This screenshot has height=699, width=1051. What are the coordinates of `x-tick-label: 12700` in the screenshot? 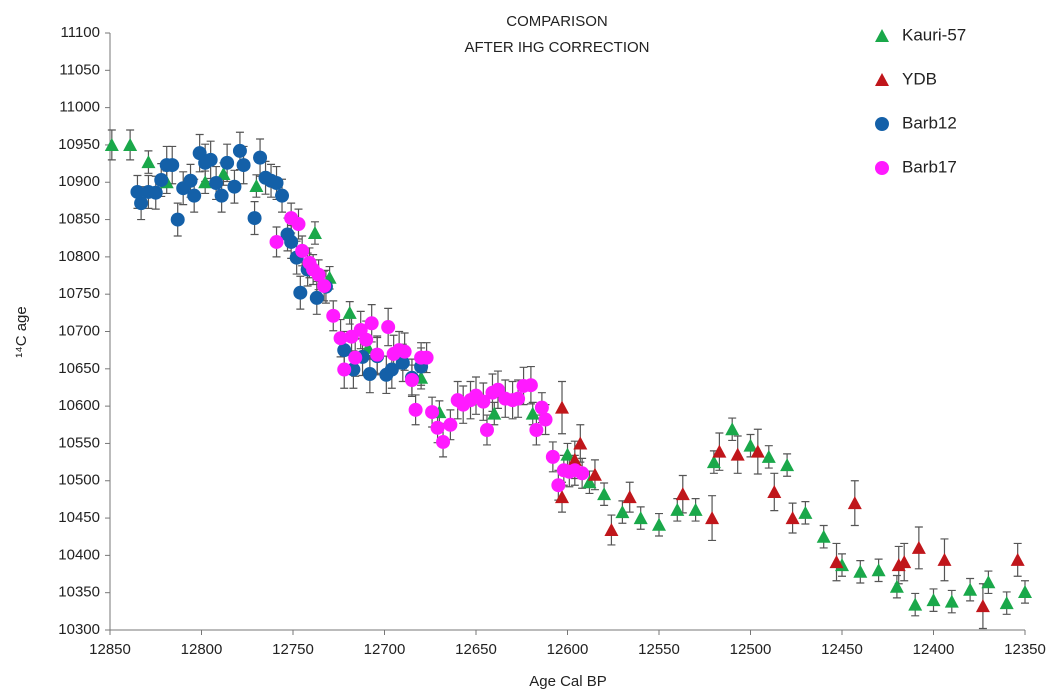 It's located at (385, 649).